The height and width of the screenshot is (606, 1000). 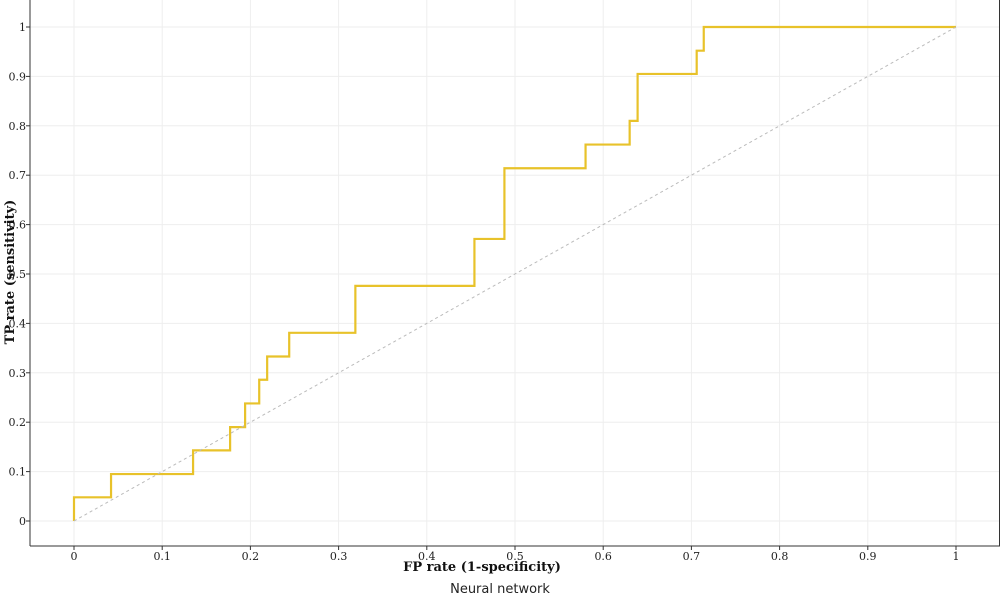 What do you see at coordinates (18, 274) in the screenshot?
I see `y-tick-label: 0.5` at bounding box center [18, 274].